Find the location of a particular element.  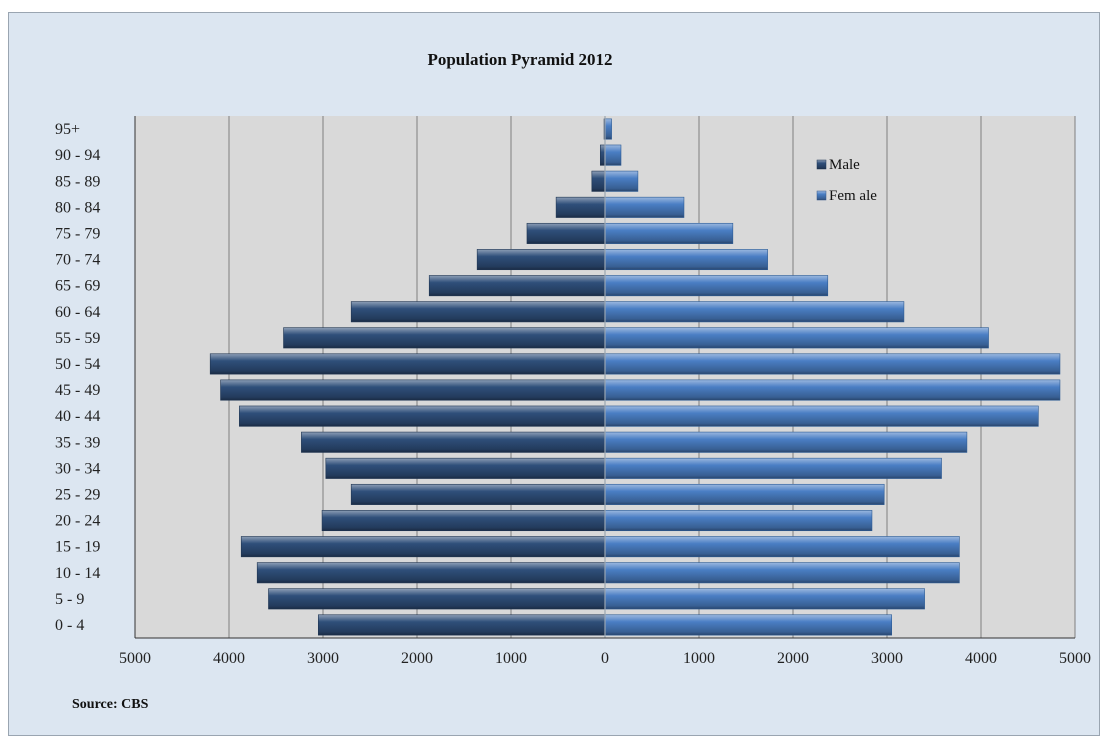

y-tick-label: 20 - 24 is located at coordinates (77, 521).